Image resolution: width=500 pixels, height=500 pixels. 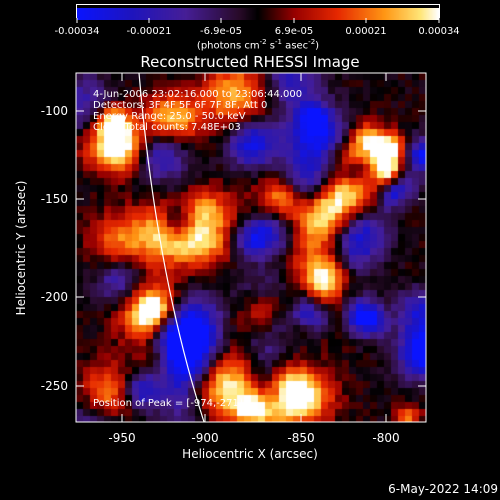 What do you see at coordinates (205, 438) in the screenshot?
I see `x-tick-label: -900` at bounding box center [205, 438].